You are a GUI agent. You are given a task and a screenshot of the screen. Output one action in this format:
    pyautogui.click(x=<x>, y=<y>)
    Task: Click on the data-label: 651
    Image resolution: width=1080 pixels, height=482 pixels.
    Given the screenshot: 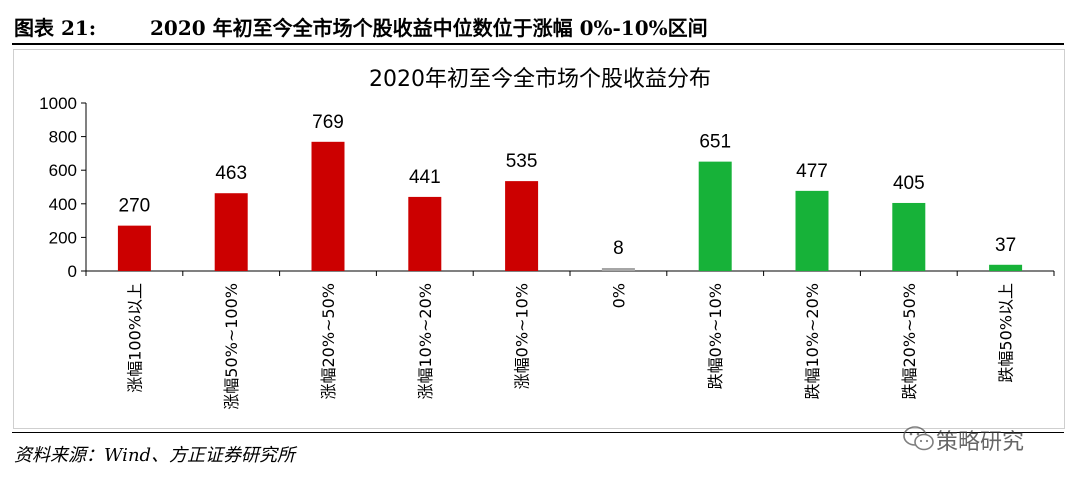 What is the action you would take?
    pyautogui.click(x=715, y=142)
    